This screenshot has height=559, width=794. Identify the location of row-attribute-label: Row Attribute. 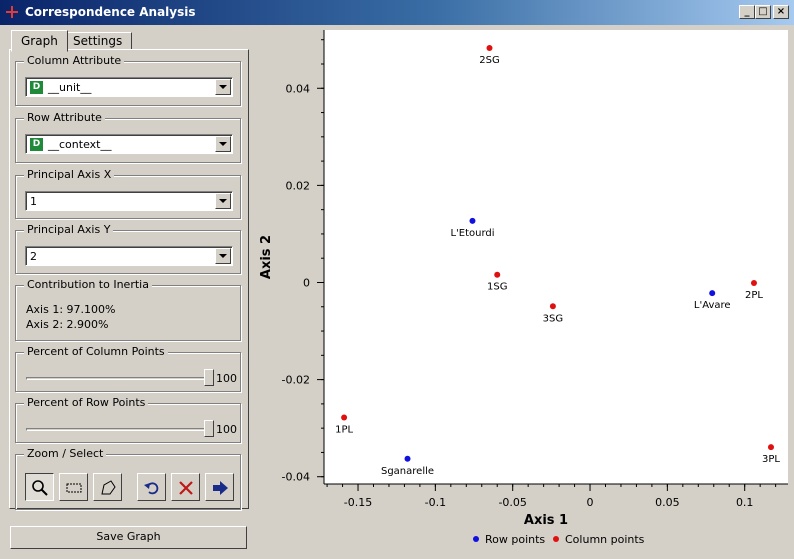
(64, 117).